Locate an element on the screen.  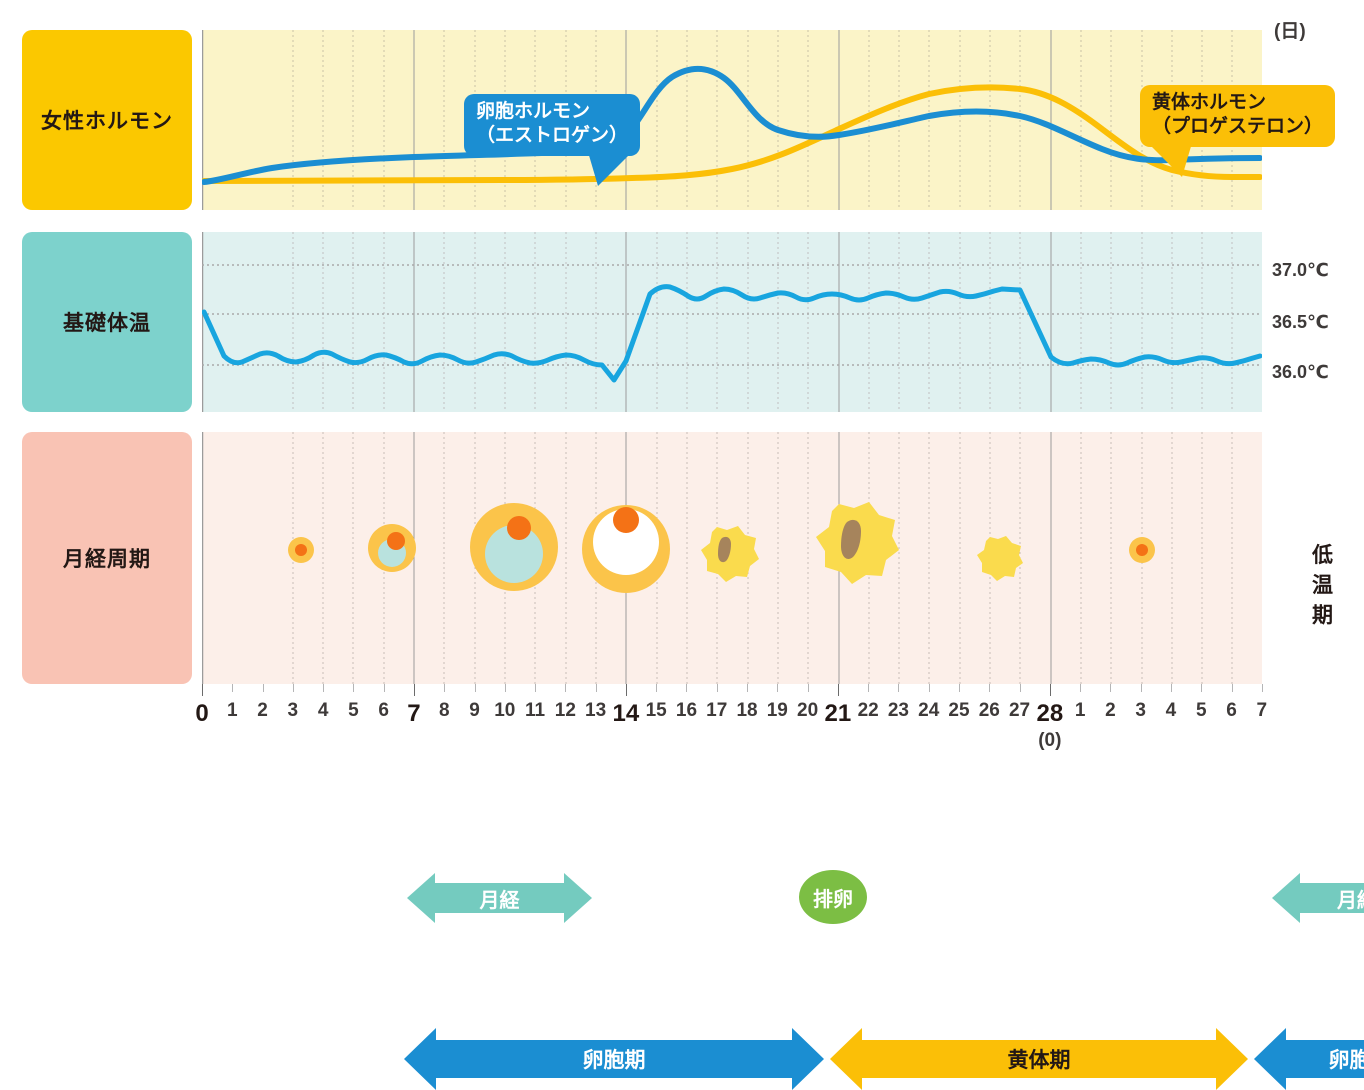
phase-arrow-luteal: 黄体期 is located at coordinates (1039, 1059).